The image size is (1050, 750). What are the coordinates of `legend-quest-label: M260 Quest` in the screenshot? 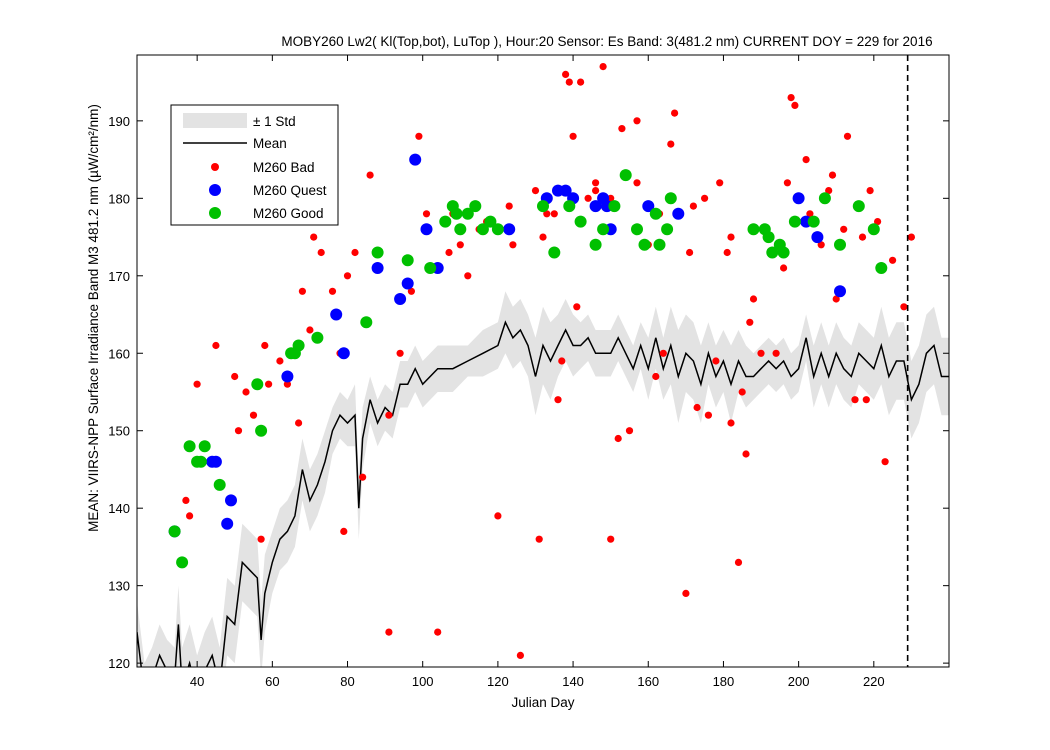 It's located at (290, 190).